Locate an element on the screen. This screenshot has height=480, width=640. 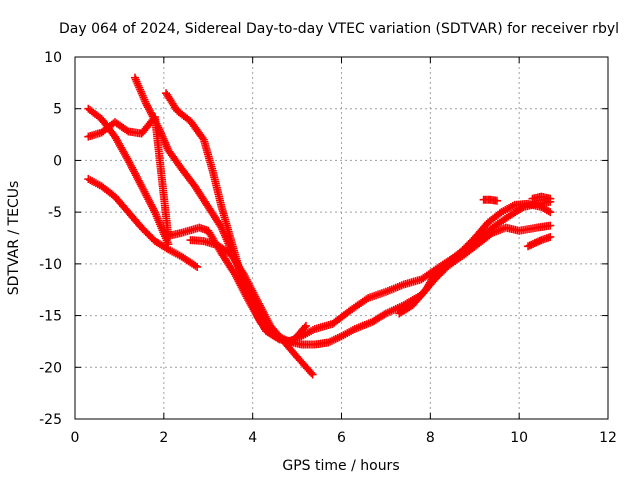
y-tick-label: -15 is located at coordinates (50, 317).